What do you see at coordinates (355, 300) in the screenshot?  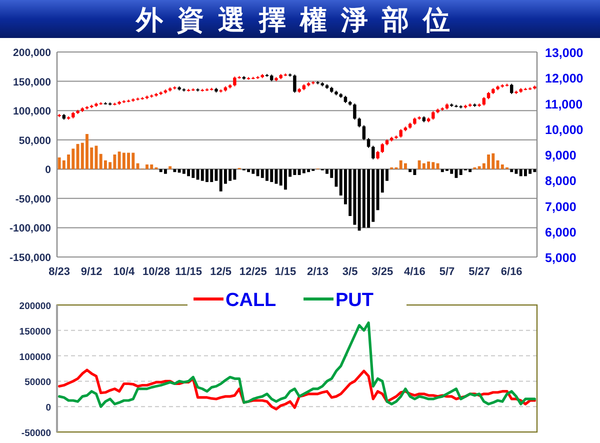 I see `legend-label: PUT` at bounding box center [355, 300].